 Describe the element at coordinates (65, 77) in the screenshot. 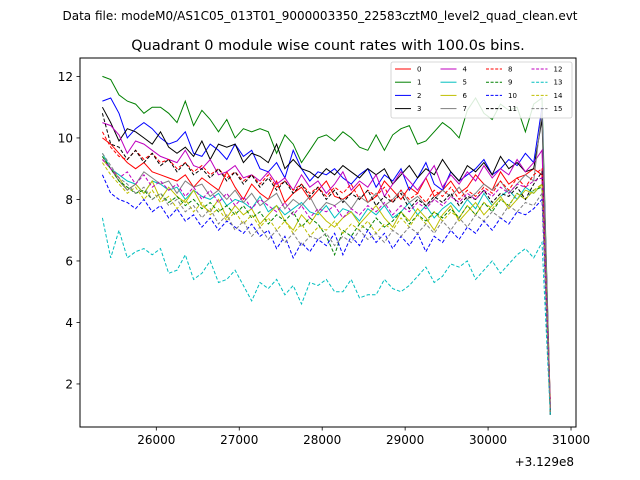

I see `y-tick-label: 12` at that location.